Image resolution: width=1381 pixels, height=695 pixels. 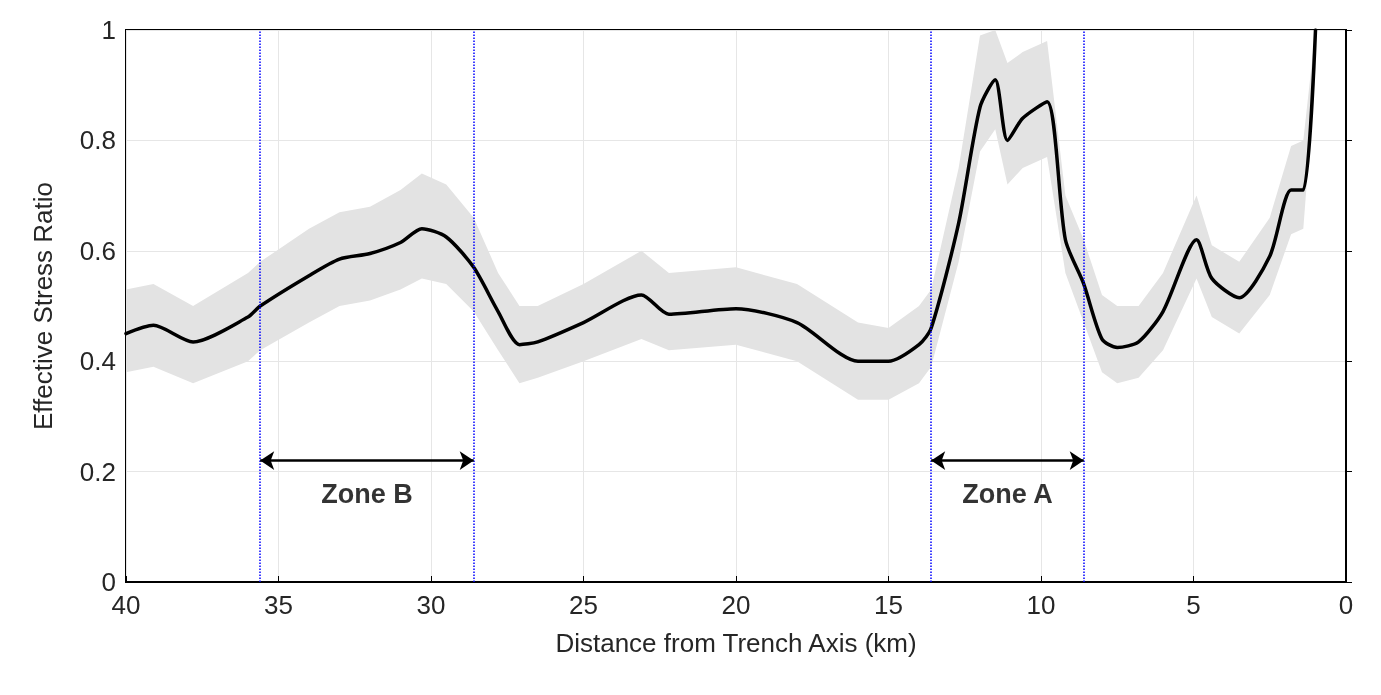 What do you see at coordinates (1041, 605) in the screenshot?
I see `x-tick-label: 10` at bounding box center [1041, 605].